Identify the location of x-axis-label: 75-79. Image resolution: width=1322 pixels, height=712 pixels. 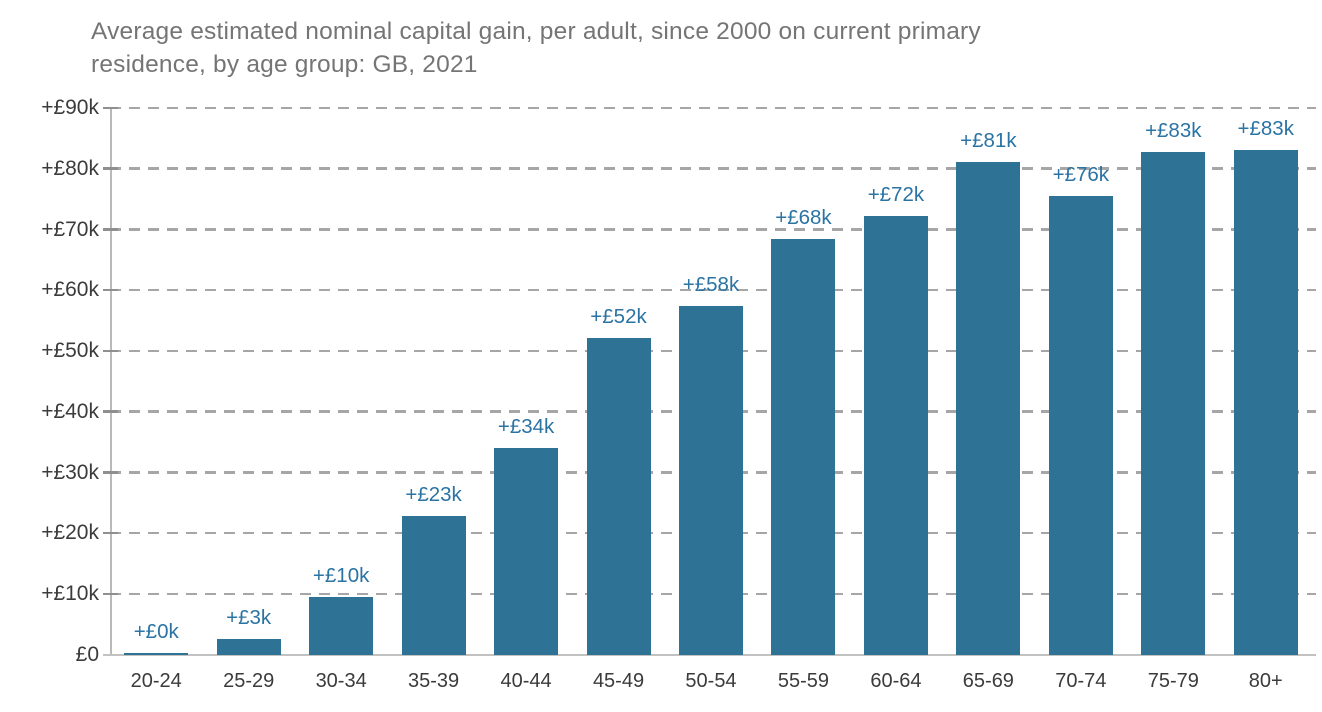
(1173, 681).